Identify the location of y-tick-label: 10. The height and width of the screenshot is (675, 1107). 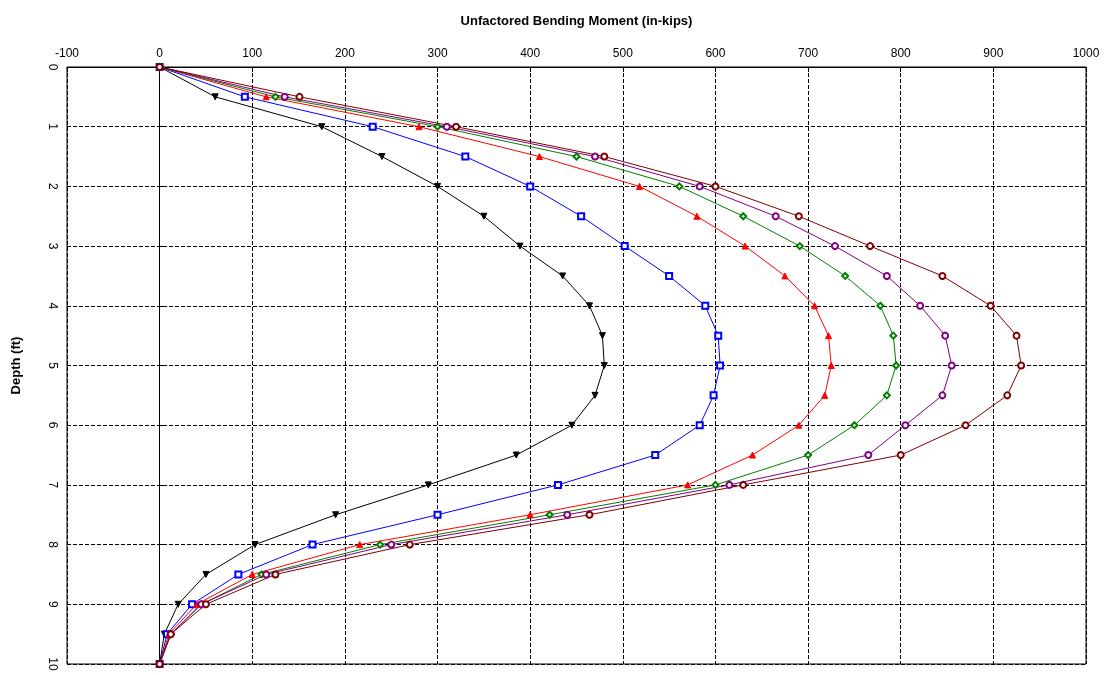
(53, 664).